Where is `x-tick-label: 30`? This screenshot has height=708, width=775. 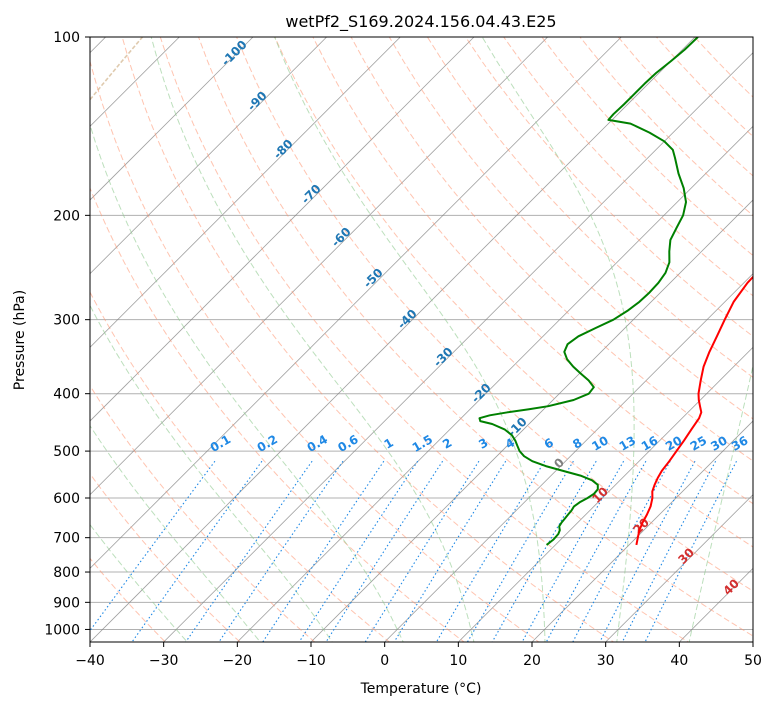
x-tick-label: 30 is located at coordinates (606, 661).